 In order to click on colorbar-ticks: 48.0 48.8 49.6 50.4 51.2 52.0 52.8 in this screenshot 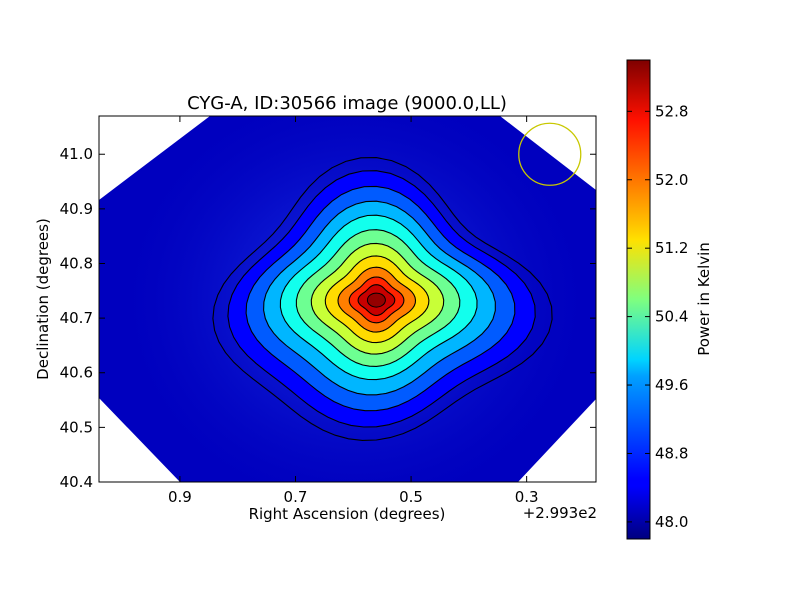, I will do `click(657, 316)`.